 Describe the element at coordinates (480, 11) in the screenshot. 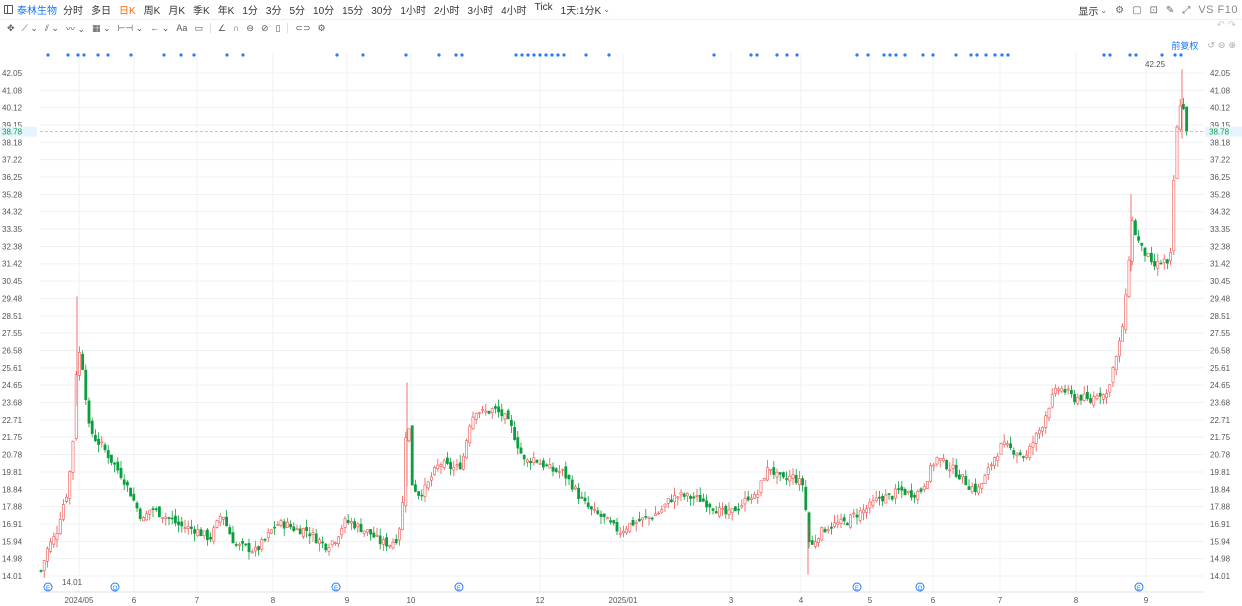

I see `period-tab: 3小时` at that location.